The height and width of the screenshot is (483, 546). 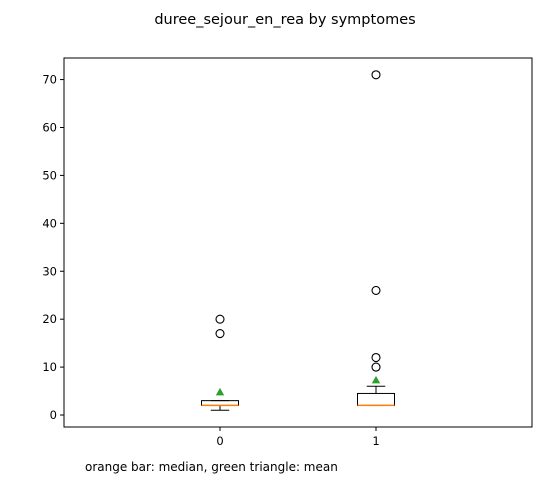 What do you see at coordinates (219, 441) in the screenshot?
I see `x-tick-label: 0` at bounding box center [219, 441].